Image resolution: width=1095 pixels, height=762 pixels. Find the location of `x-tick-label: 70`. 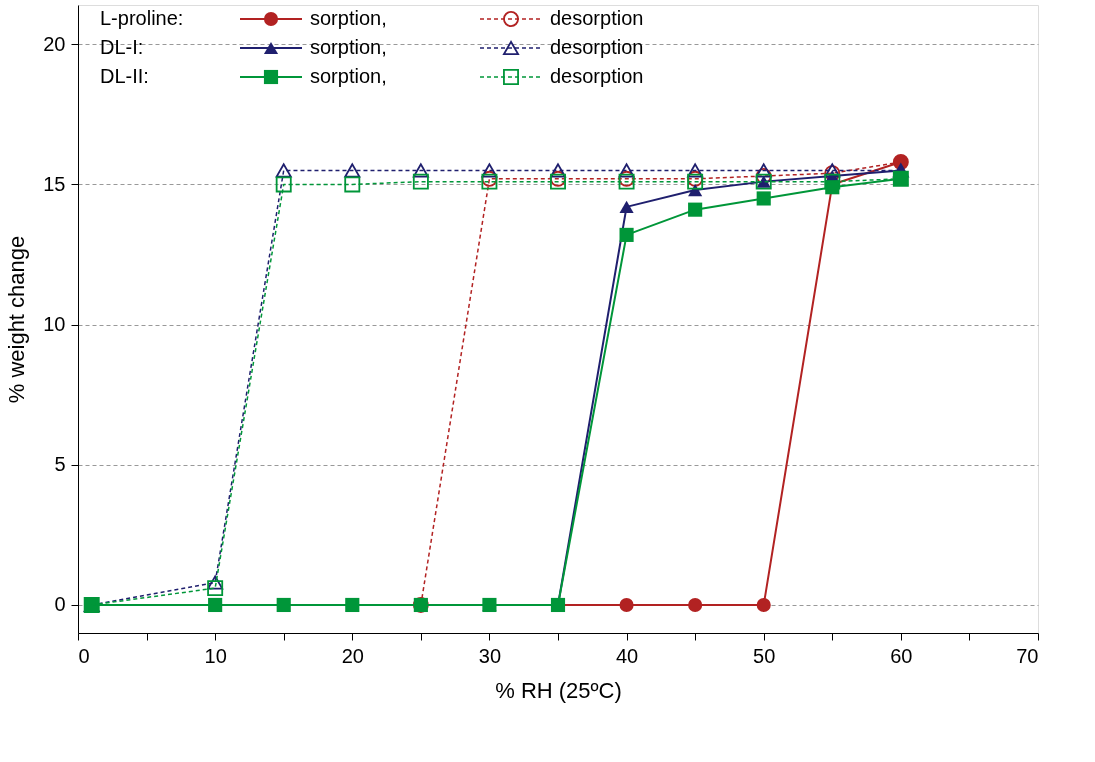

x-tick-label: 70 is located at coordinates (1027, 655).